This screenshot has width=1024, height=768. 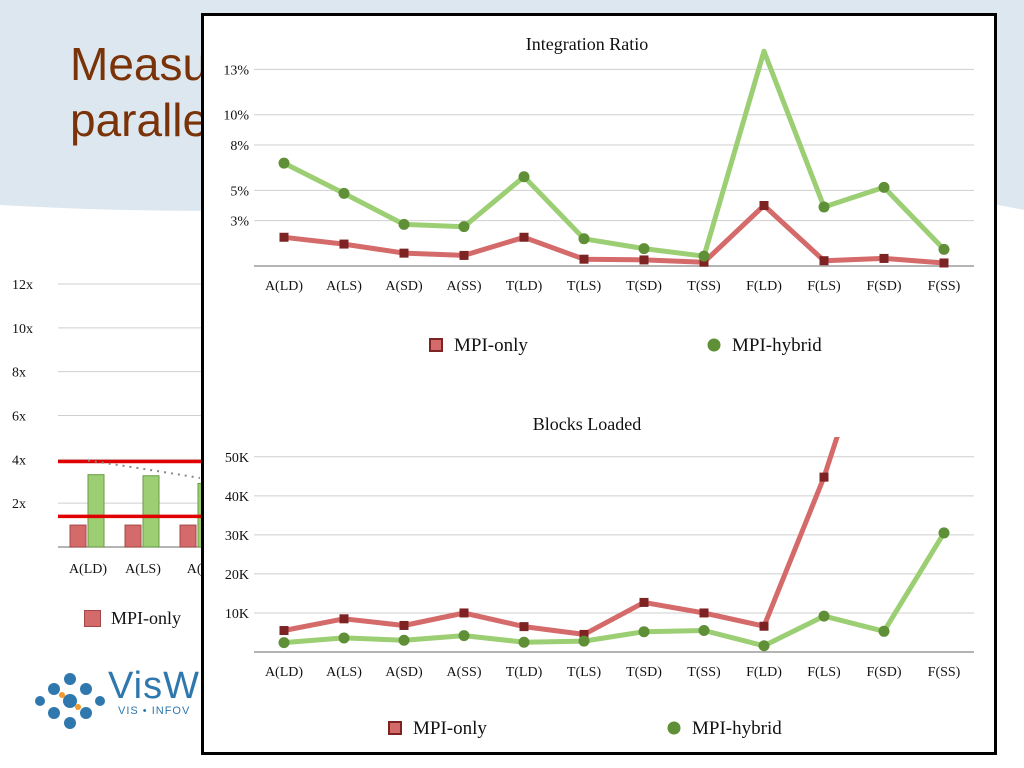 I want to click on y-tick-label: 10%, so click(x=236, y=116).